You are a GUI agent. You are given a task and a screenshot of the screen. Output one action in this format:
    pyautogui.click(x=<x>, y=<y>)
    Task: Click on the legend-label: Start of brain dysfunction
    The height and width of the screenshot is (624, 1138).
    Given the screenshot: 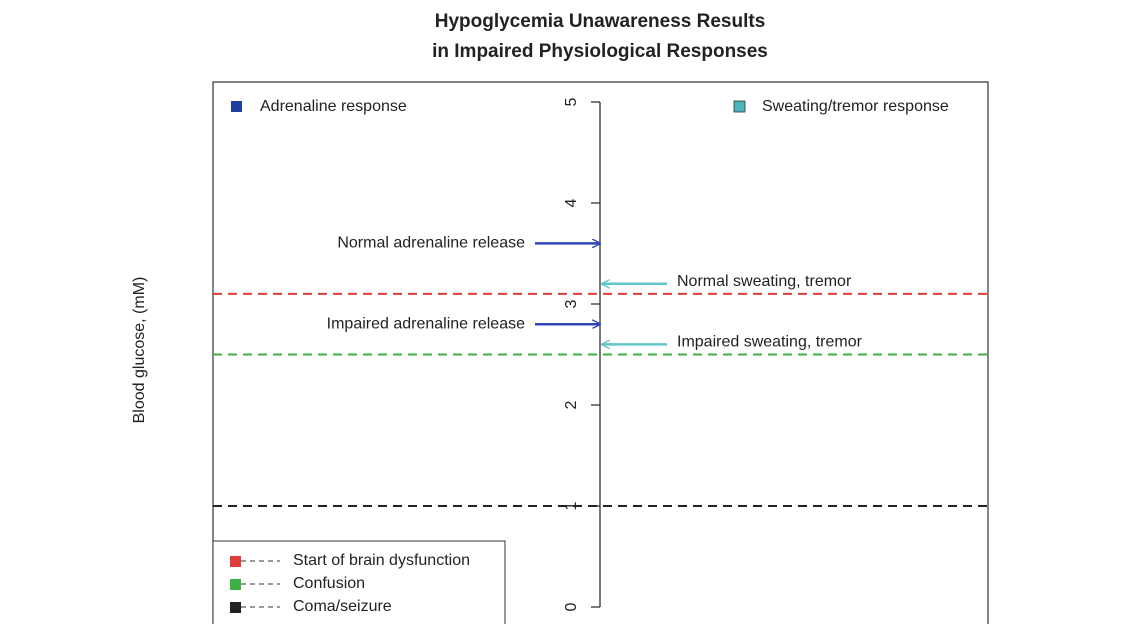 What is the action you would take?
    pyautogui.click(x=381, y=560)
    